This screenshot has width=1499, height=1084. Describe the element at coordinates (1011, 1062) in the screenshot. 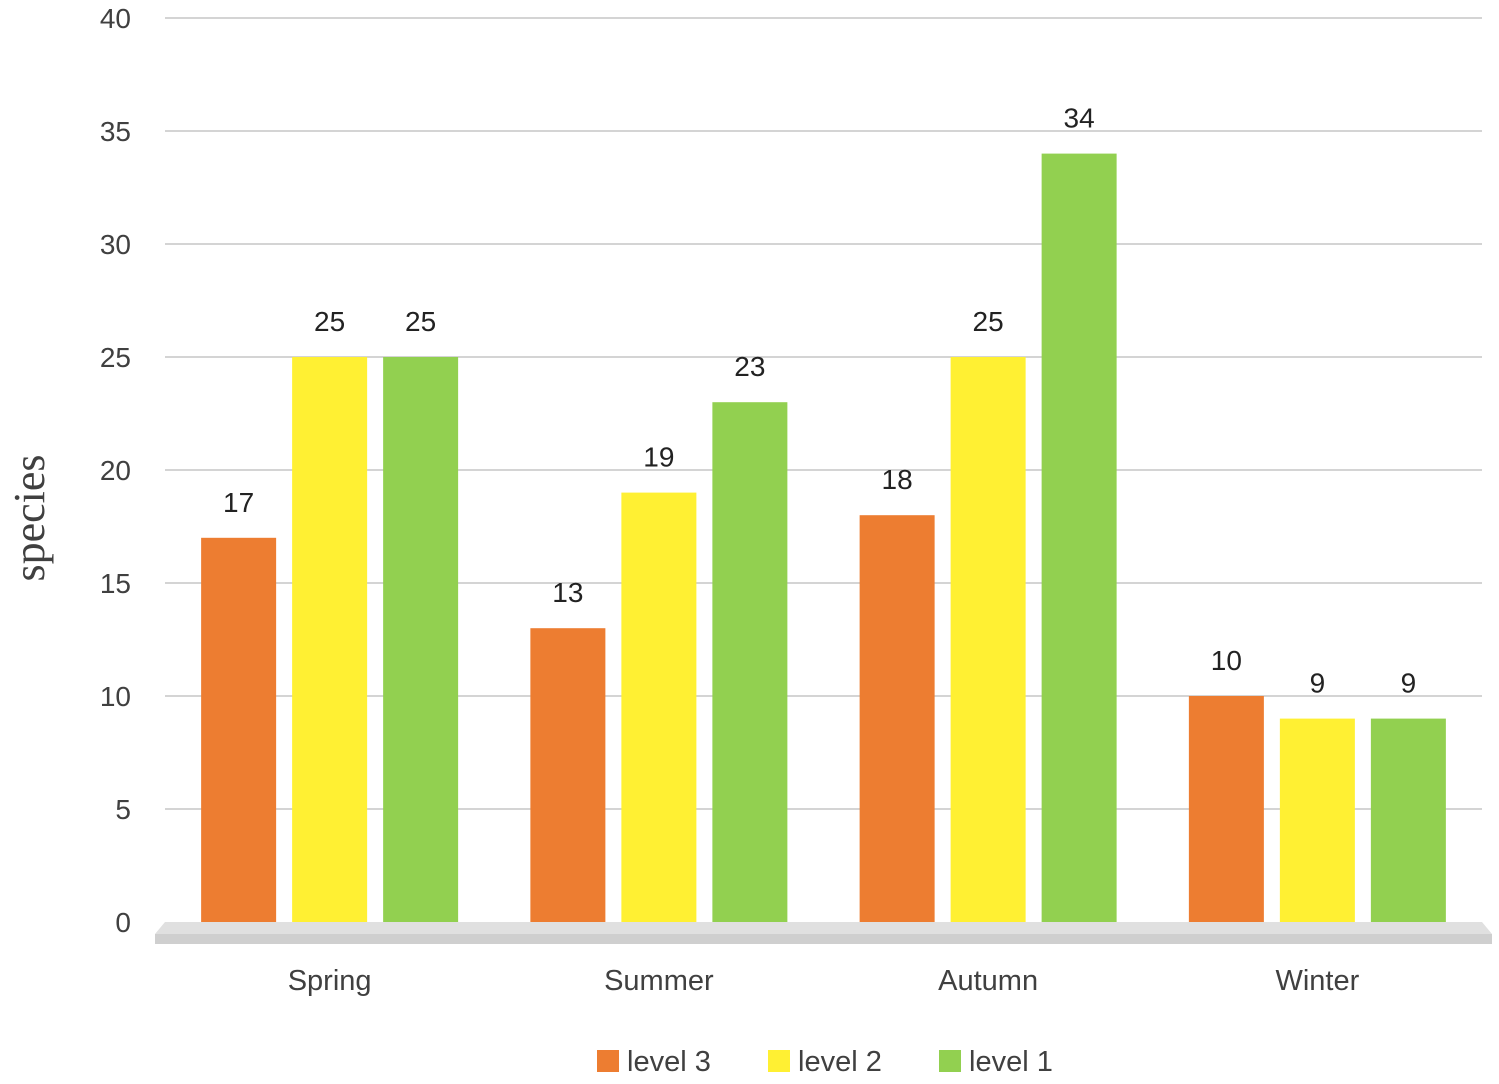

I see `legend-label: level 1` at that location.